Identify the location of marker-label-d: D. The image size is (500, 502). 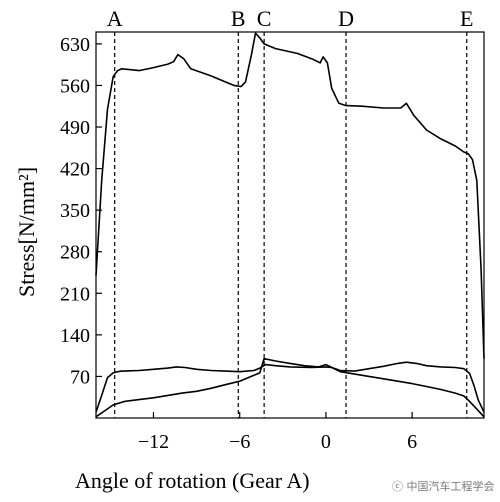
(346, 18).